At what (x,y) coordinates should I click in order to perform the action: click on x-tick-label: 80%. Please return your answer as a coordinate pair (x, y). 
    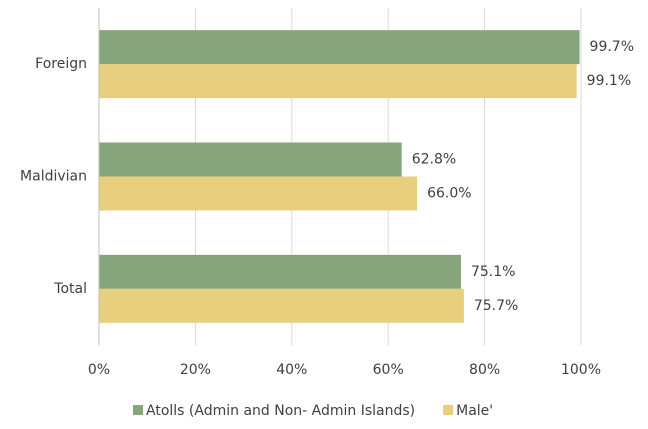
    Looking at the image, I should click on (484, 370).